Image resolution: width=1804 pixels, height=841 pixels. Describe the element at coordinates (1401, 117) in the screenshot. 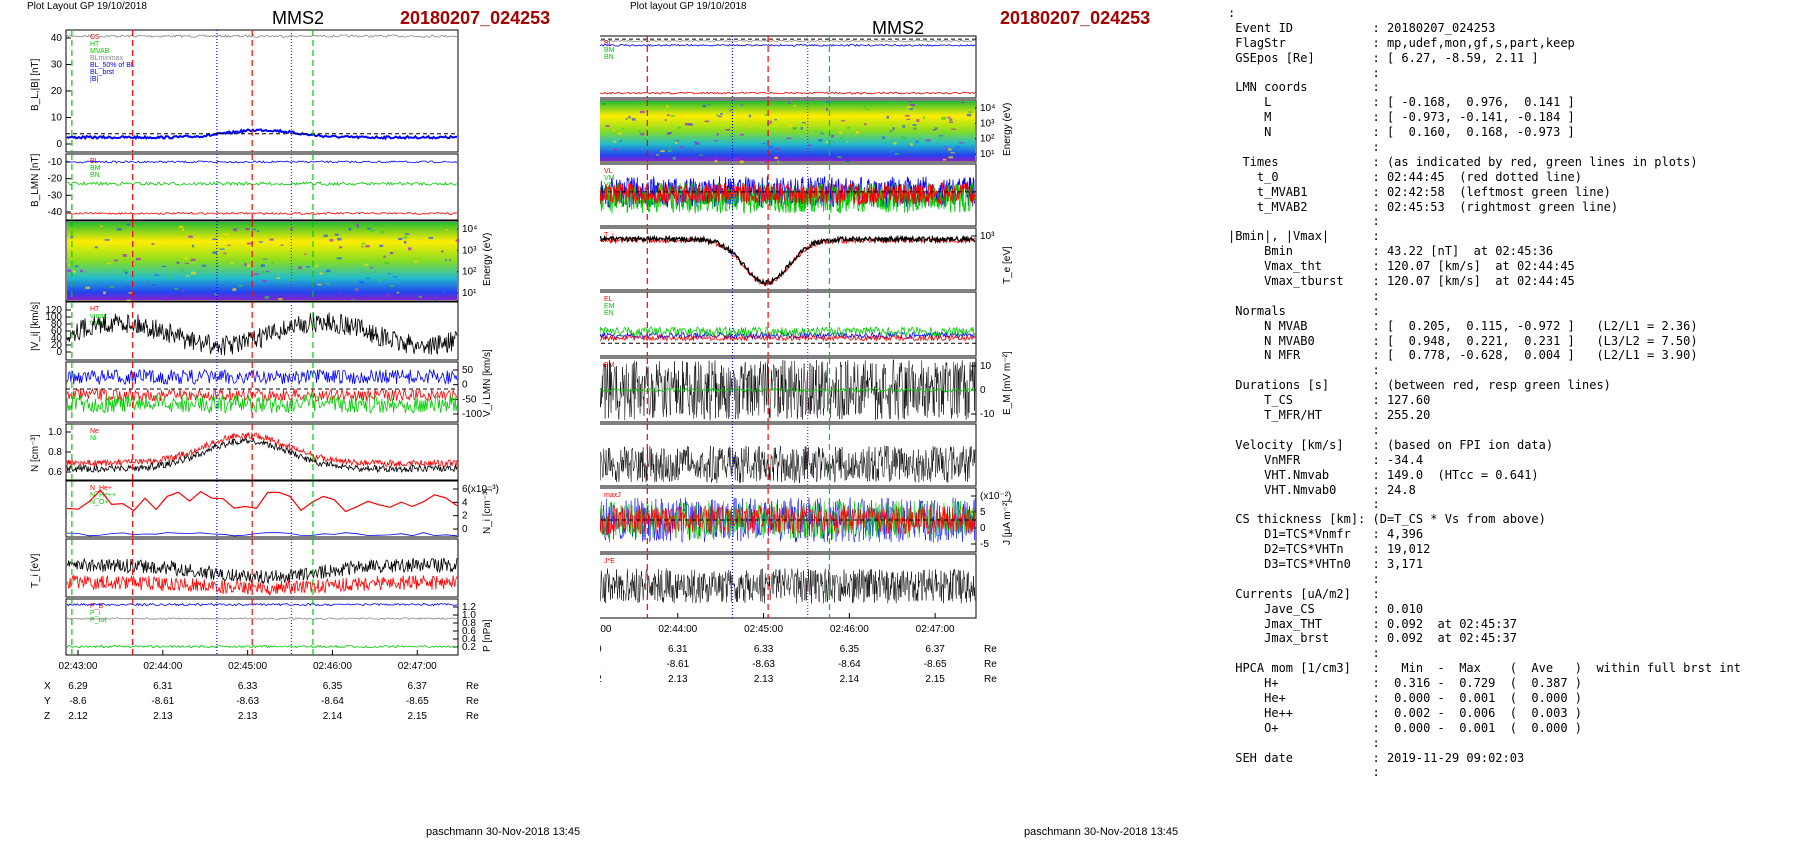

I see `info-line: M : [ -0.973, -0.141, -0.184 ]` at that location.